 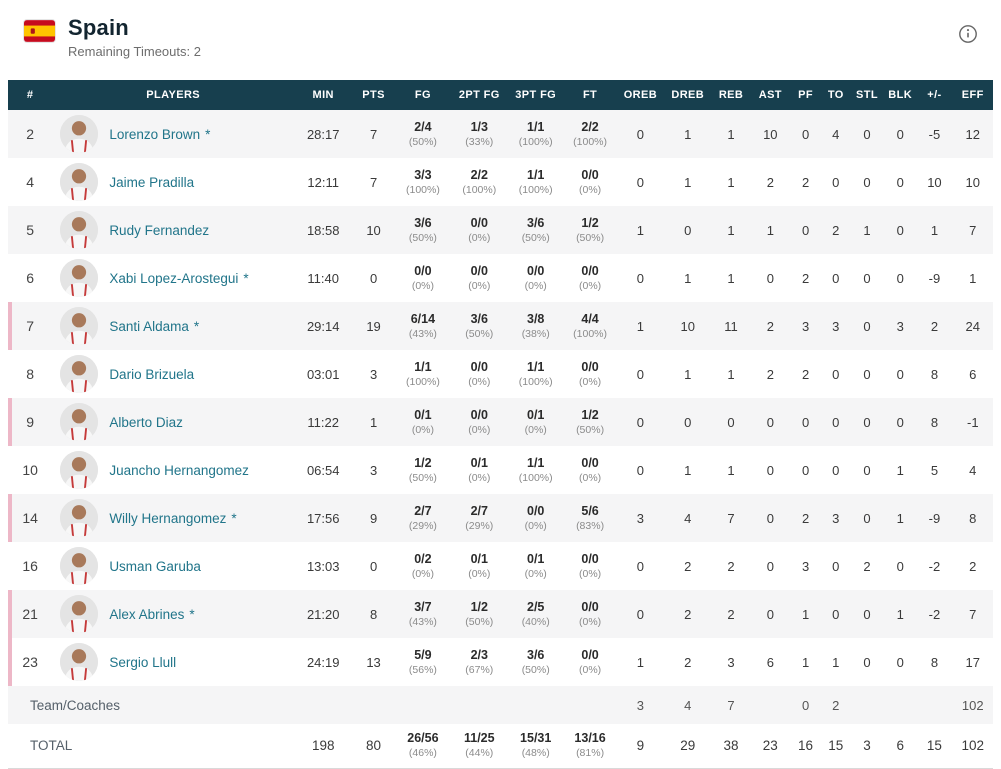 What do you see at coordinates (179, 470) in the screenshot?
I see `player-name: Juancho Hernangomez` at bounding box center [179, 470].